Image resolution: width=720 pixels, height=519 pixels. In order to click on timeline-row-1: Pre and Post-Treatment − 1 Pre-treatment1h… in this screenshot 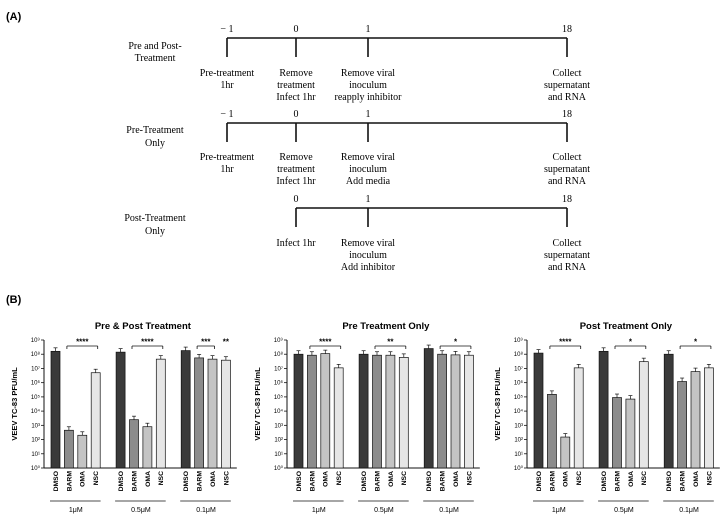, I will do `click(359, 63)`.